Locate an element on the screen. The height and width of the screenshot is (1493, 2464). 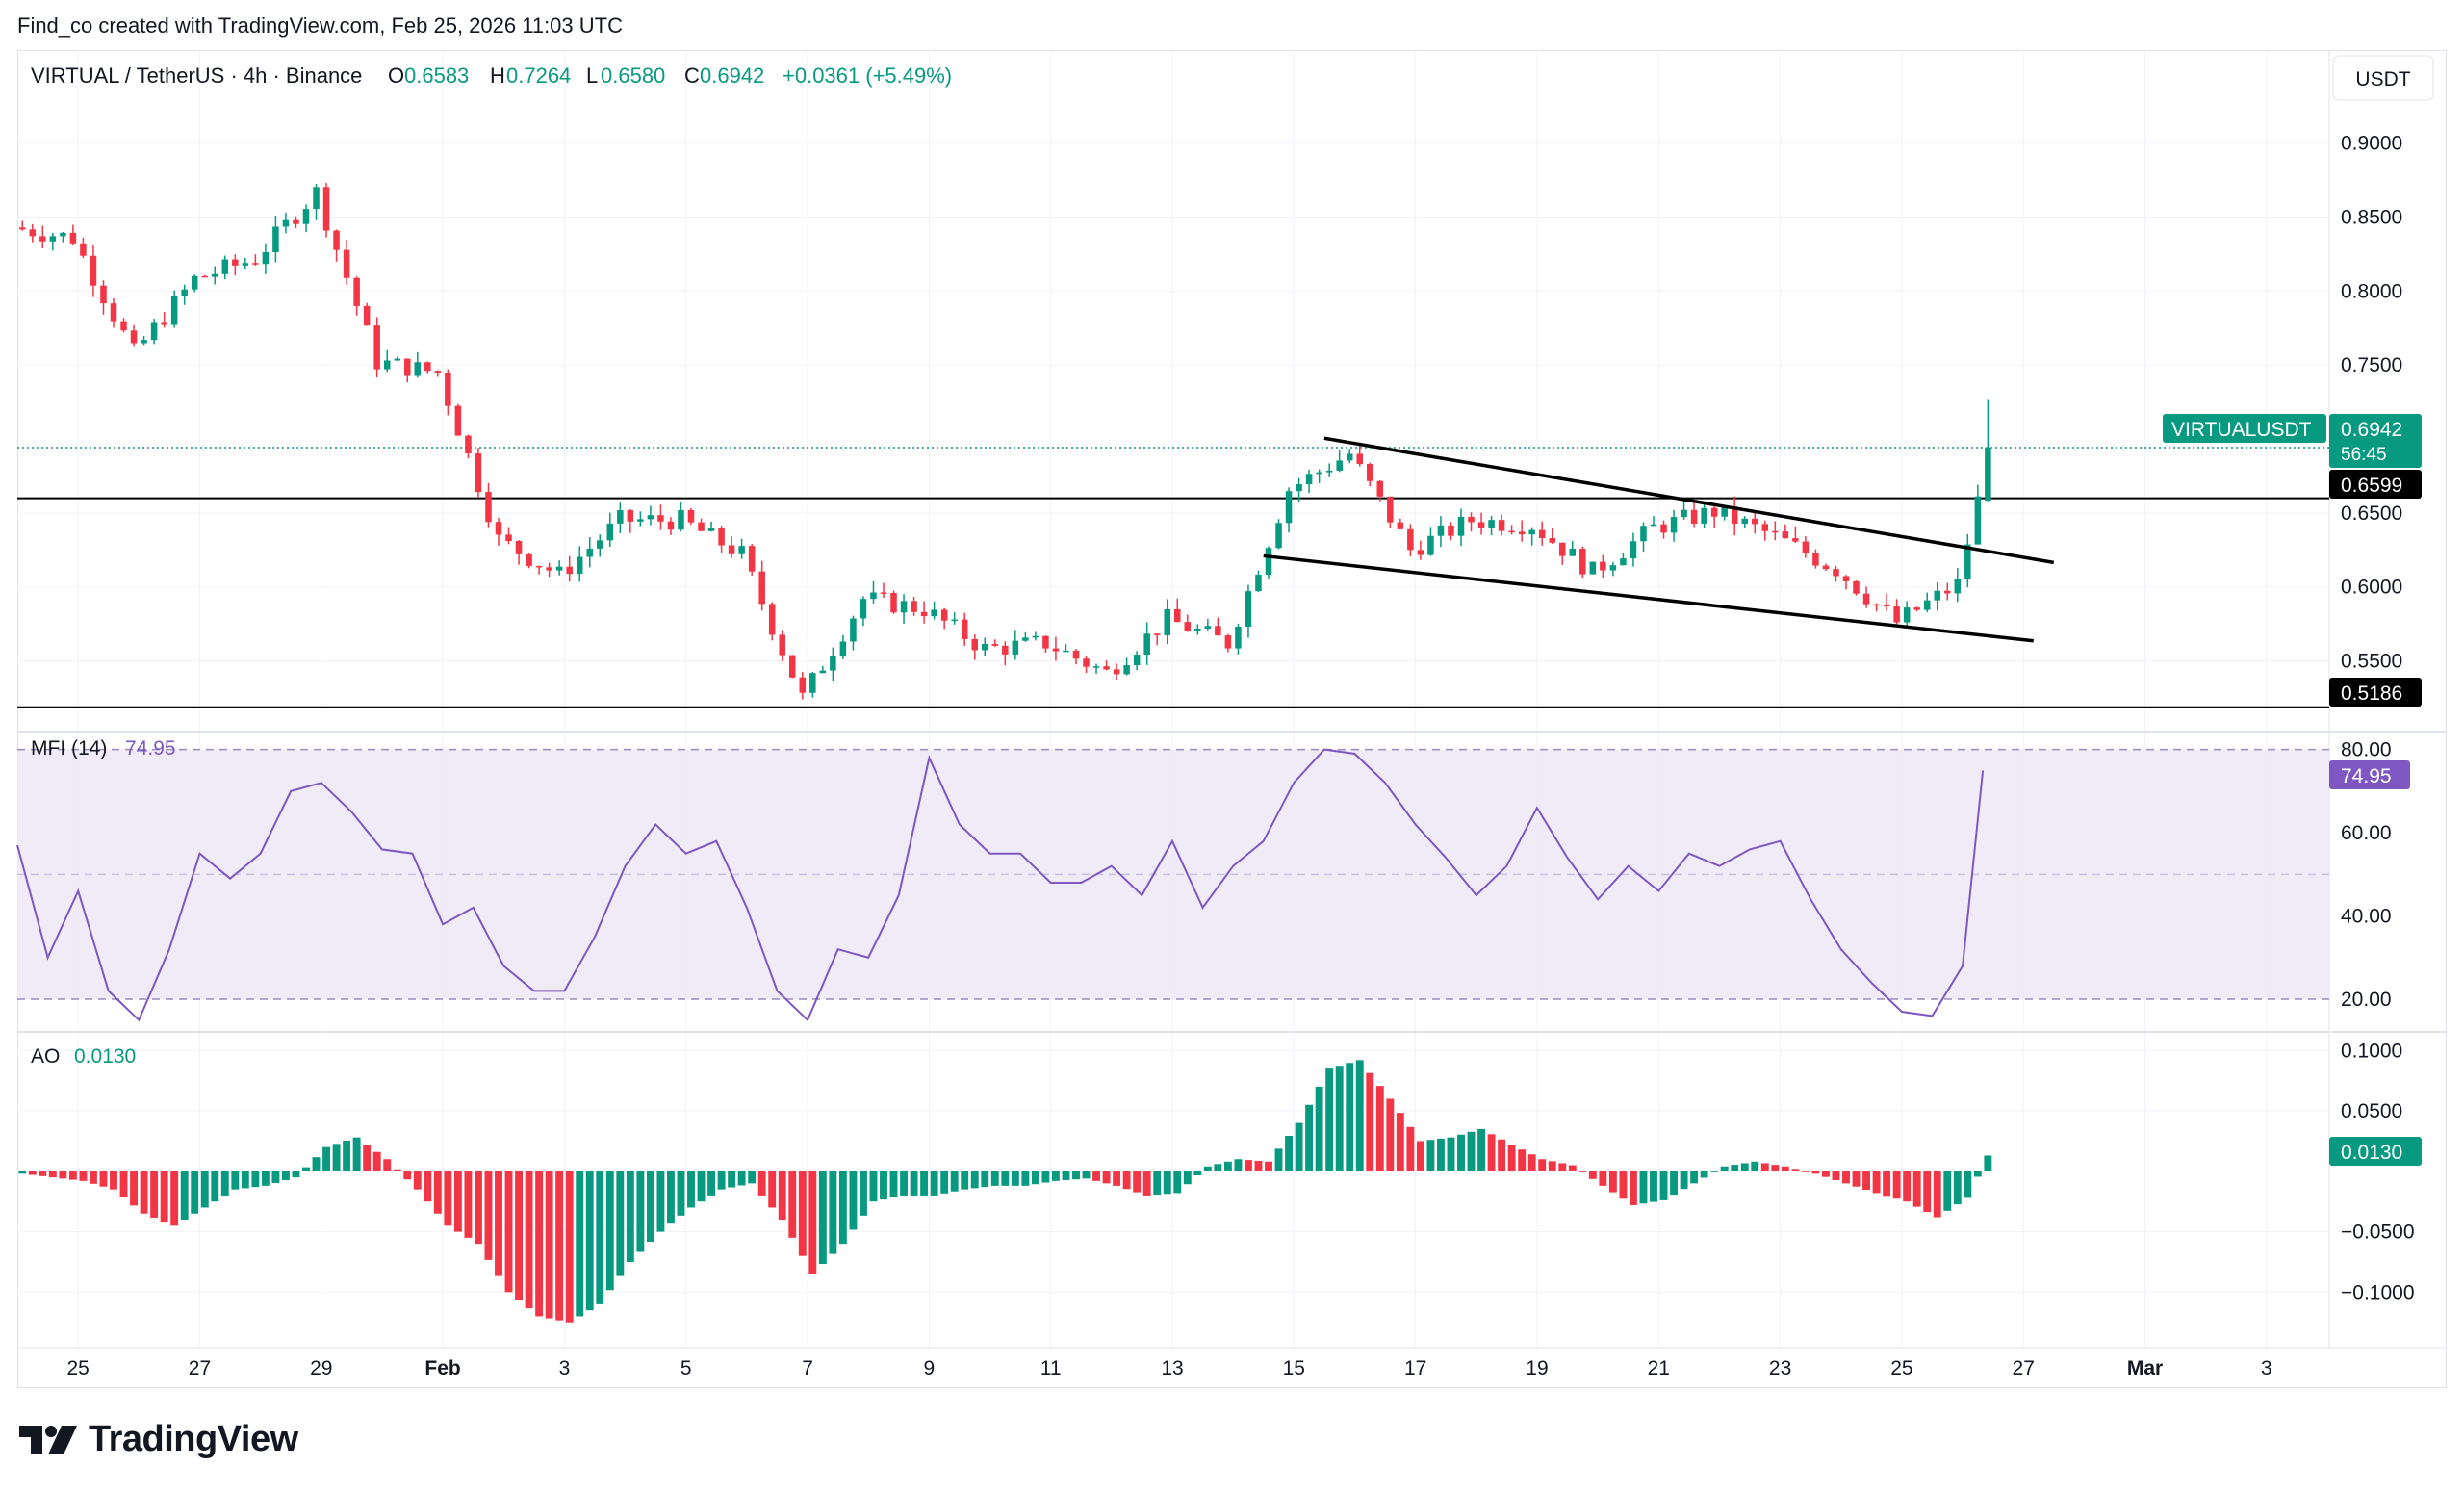
time-tick-label: 19 is located at coordinates (1537, 1368).